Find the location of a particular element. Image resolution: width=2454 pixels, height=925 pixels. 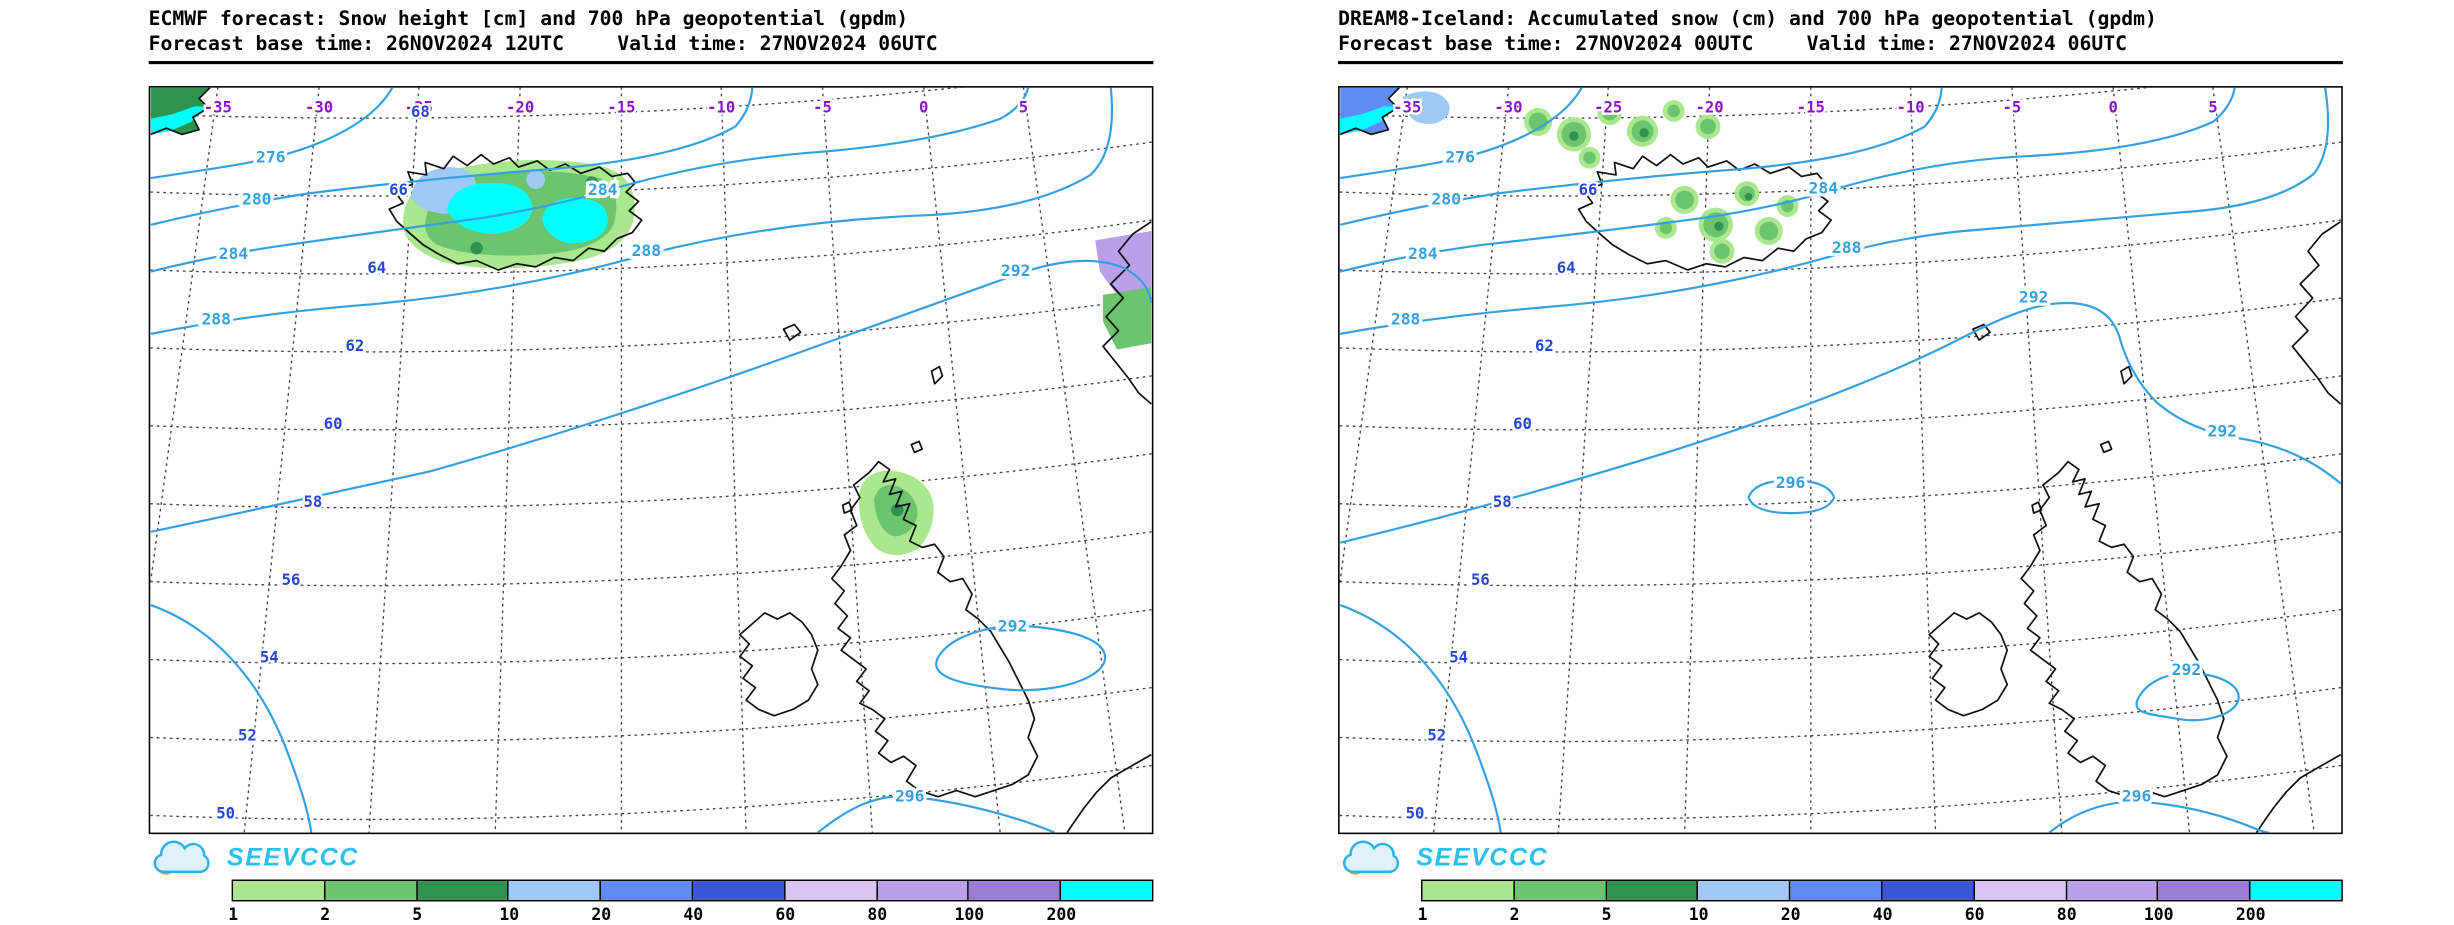

colorbar-tick-label: 2 is located at coordinates (1514, 915).